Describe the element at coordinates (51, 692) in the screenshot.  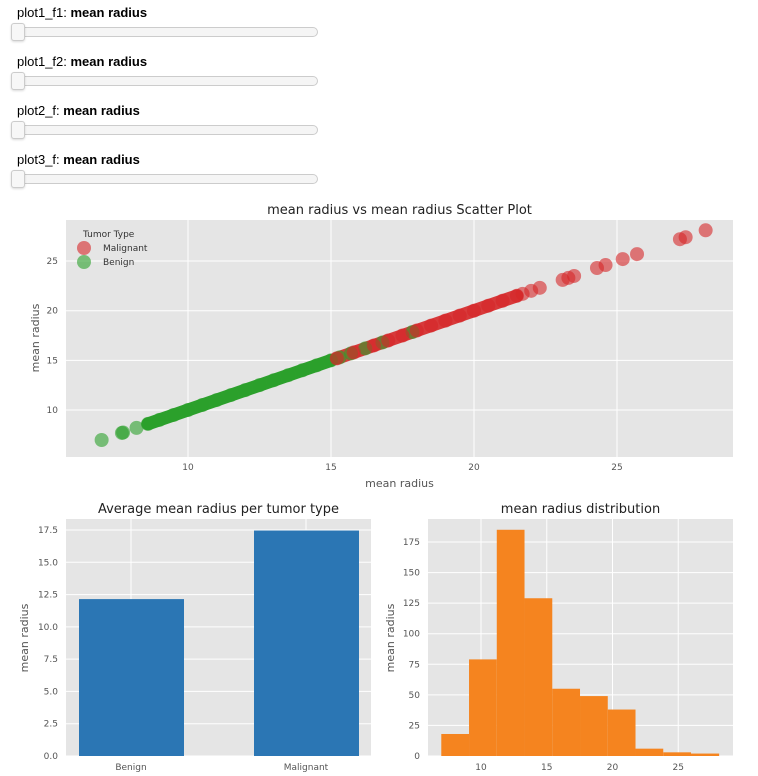
I see `y-tick-label: 5.0` at that location.